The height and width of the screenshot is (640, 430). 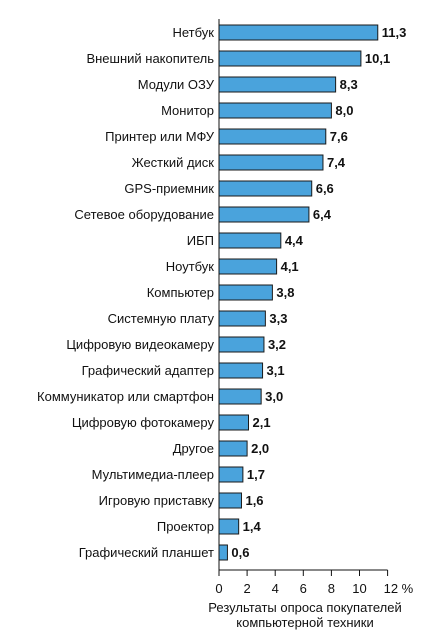 I want to click on value-label: 10,1, so click(x=377, y=58).